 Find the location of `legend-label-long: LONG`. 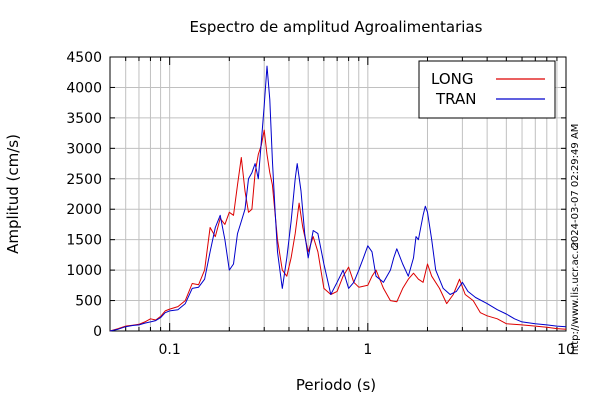

legend-label-long: LONG is located at coordinates (452, 79).